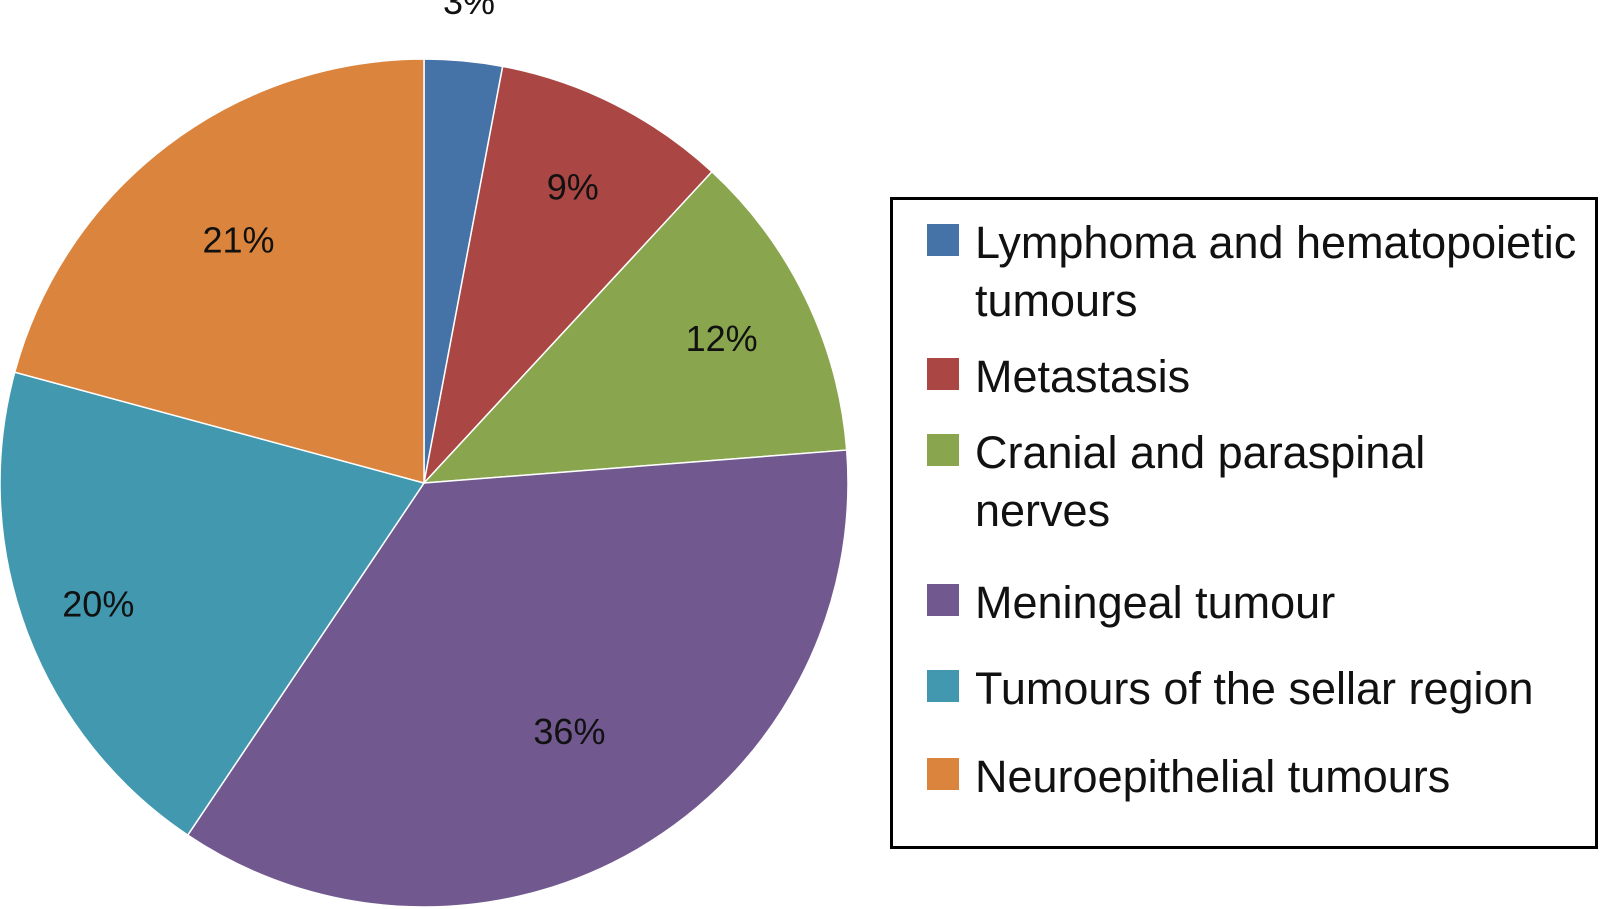 Image resolution: width=1605 pixels, height=909 pixels. Describe the element at coordinates (1213, 776) in the screenshot. I see `legend-label-neuroepithelial: Neuroepithelial tumours` at that location.